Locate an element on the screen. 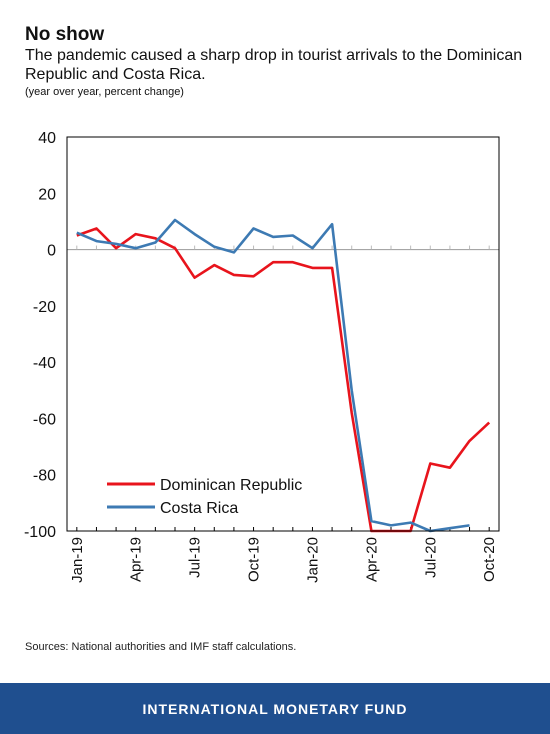  legend-label: Costa Rica is located at coordinates (199, 508).